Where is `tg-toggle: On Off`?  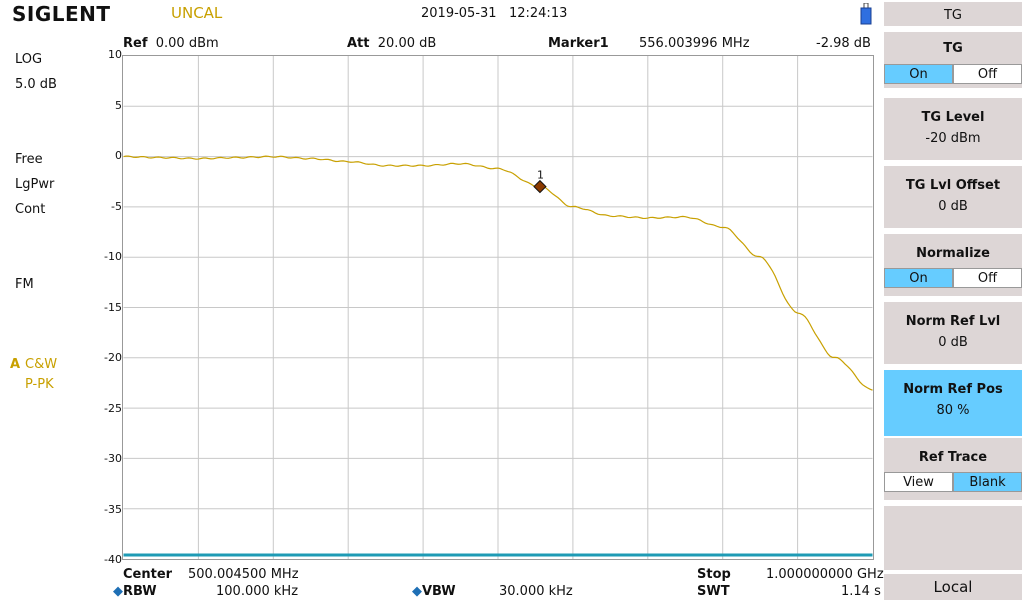
tg-toggle: On Off is located at coordinates (953, 74).